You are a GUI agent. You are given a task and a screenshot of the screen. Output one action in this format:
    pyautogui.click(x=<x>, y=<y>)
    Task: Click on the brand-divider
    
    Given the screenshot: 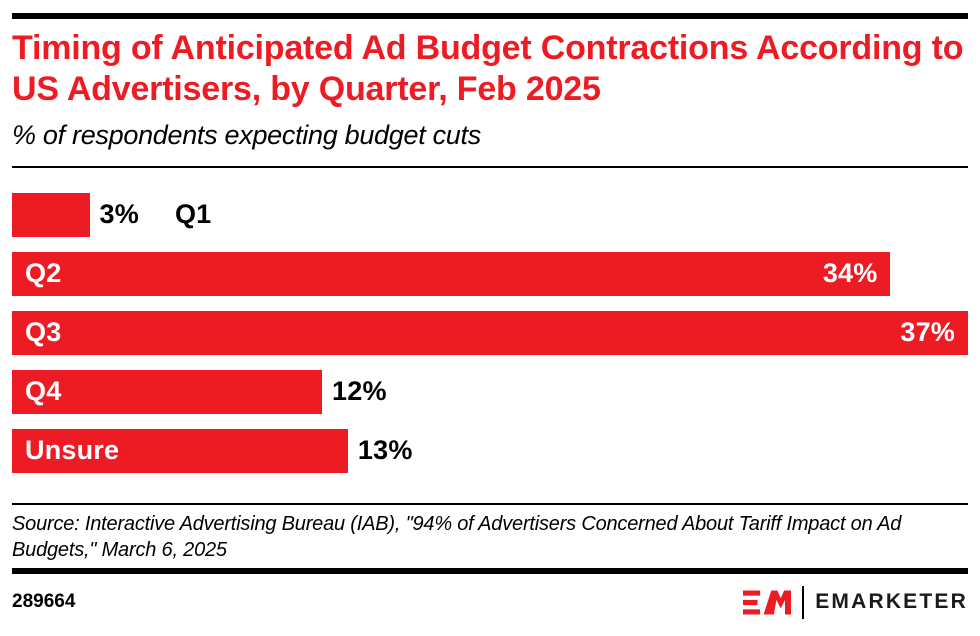 What is the action you would take?
    pyautogui.click(x=803, y=602)
    